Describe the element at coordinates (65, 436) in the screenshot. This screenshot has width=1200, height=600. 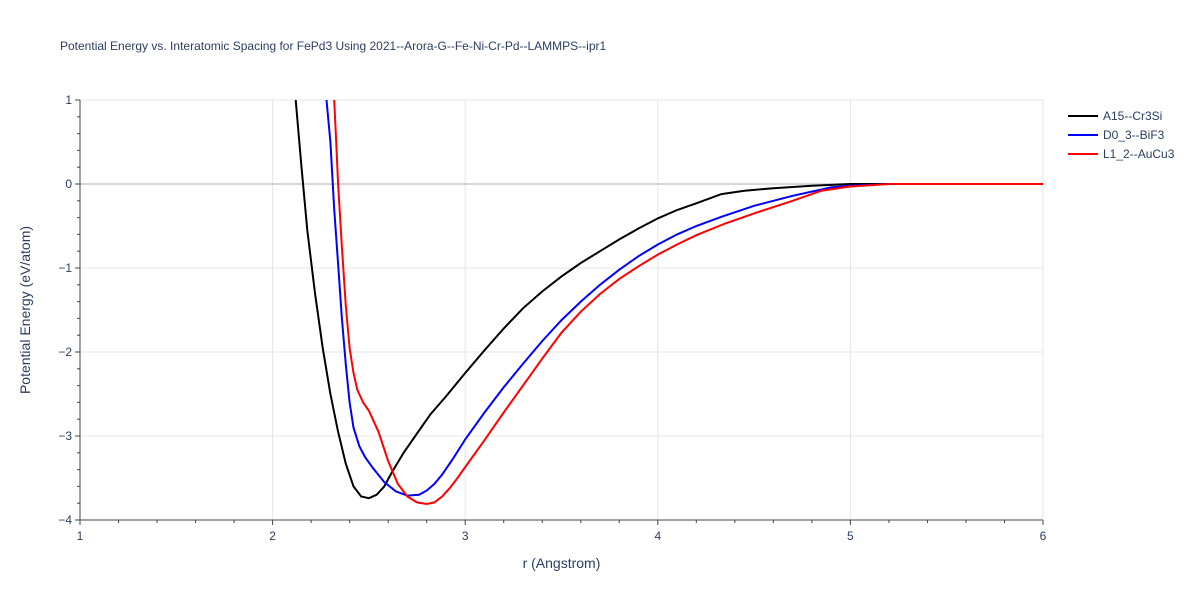
I see `y-tick-label: −3` at that location.